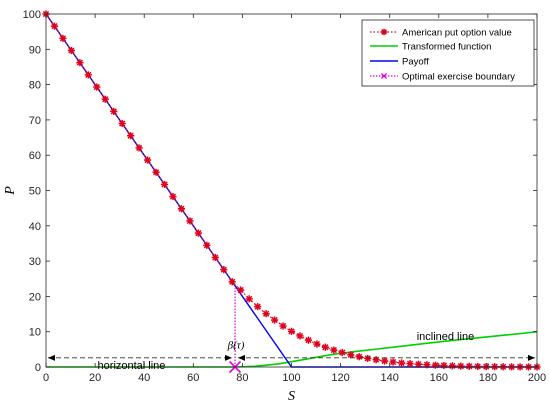  What do you see at coordinates (51, 357) in the screenshot?
I see `arrow-left` at bounding box center [51, 357].